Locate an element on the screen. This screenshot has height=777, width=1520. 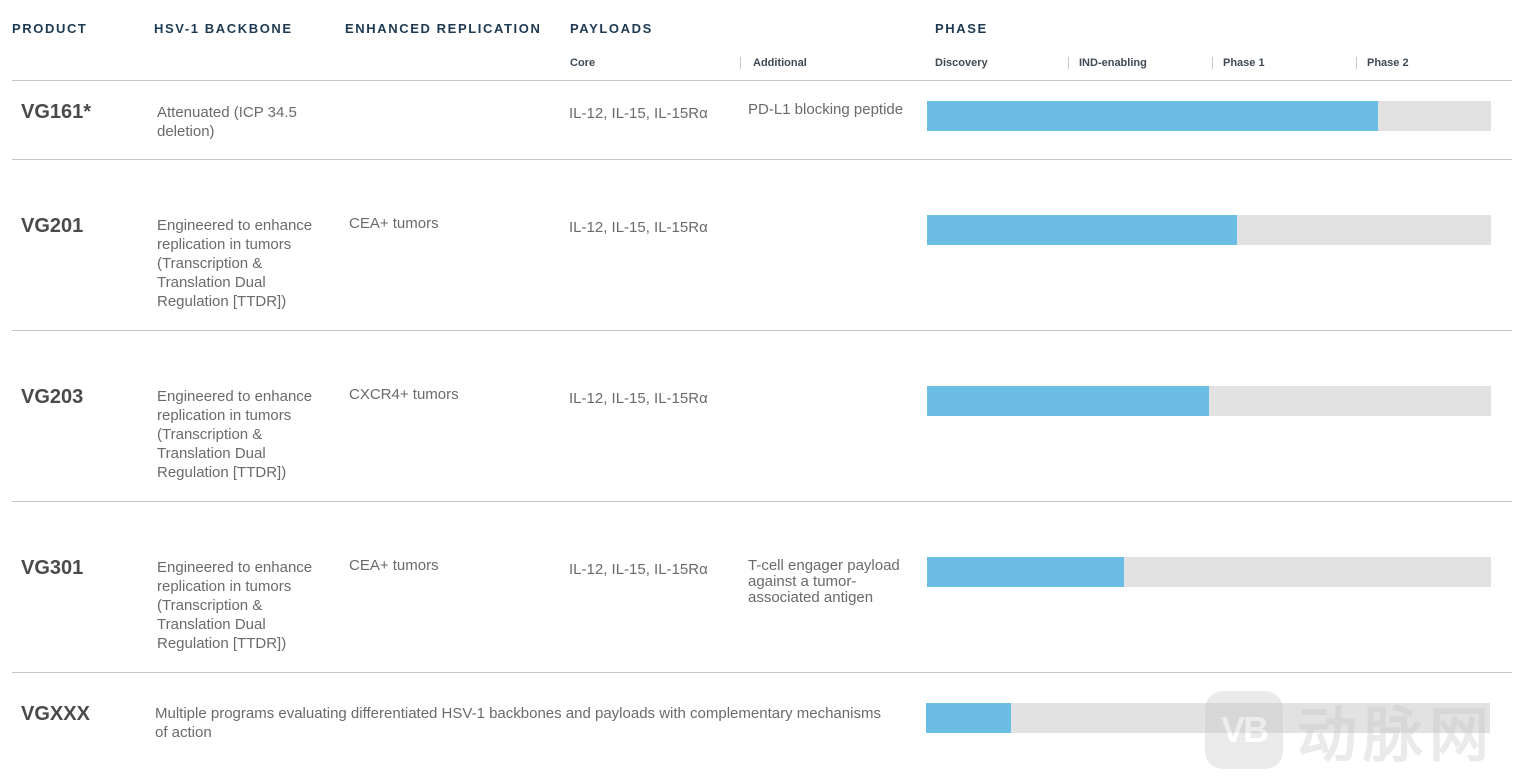
phase-label-phase-2: Phase 2 is located at coordinates (1388, 63).